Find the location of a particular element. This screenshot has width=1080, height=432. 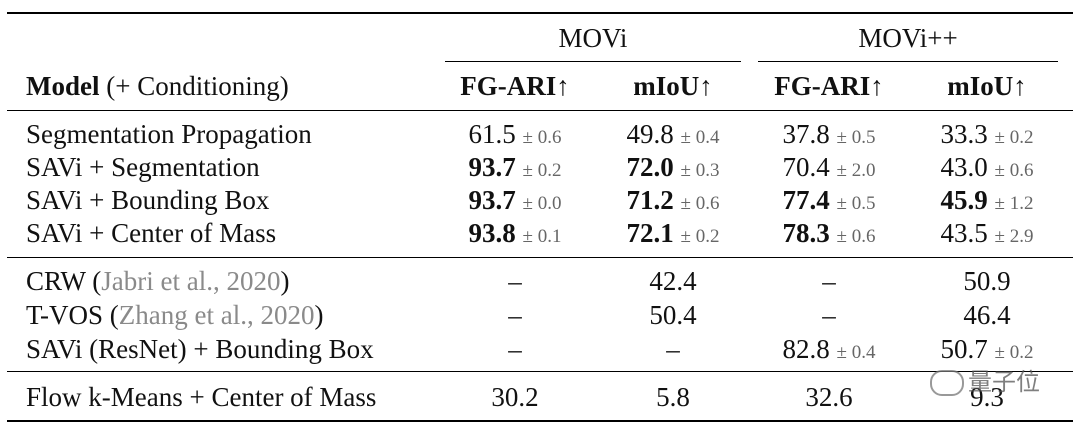

model-label-bold: Model is located at coordinates (63, 86).